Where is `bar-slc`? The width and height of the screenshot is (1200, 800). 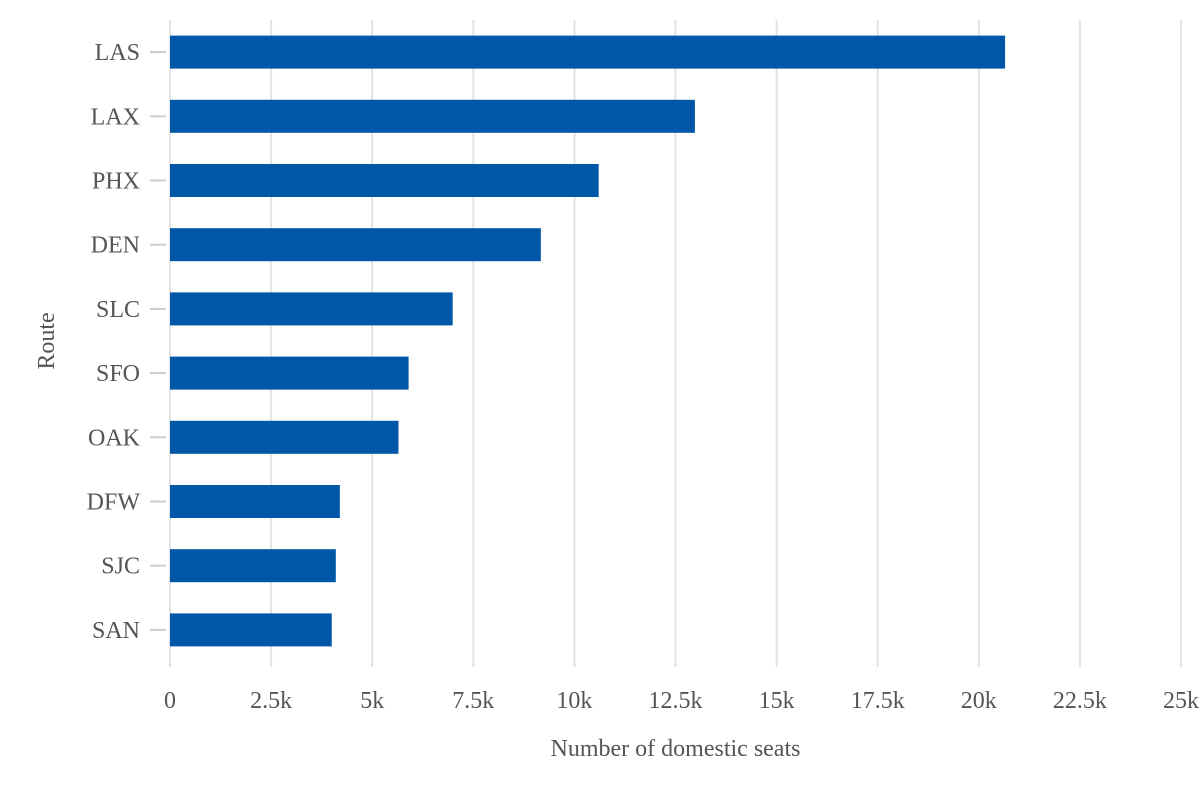
bar-slc is located at coordinates (311, 309).